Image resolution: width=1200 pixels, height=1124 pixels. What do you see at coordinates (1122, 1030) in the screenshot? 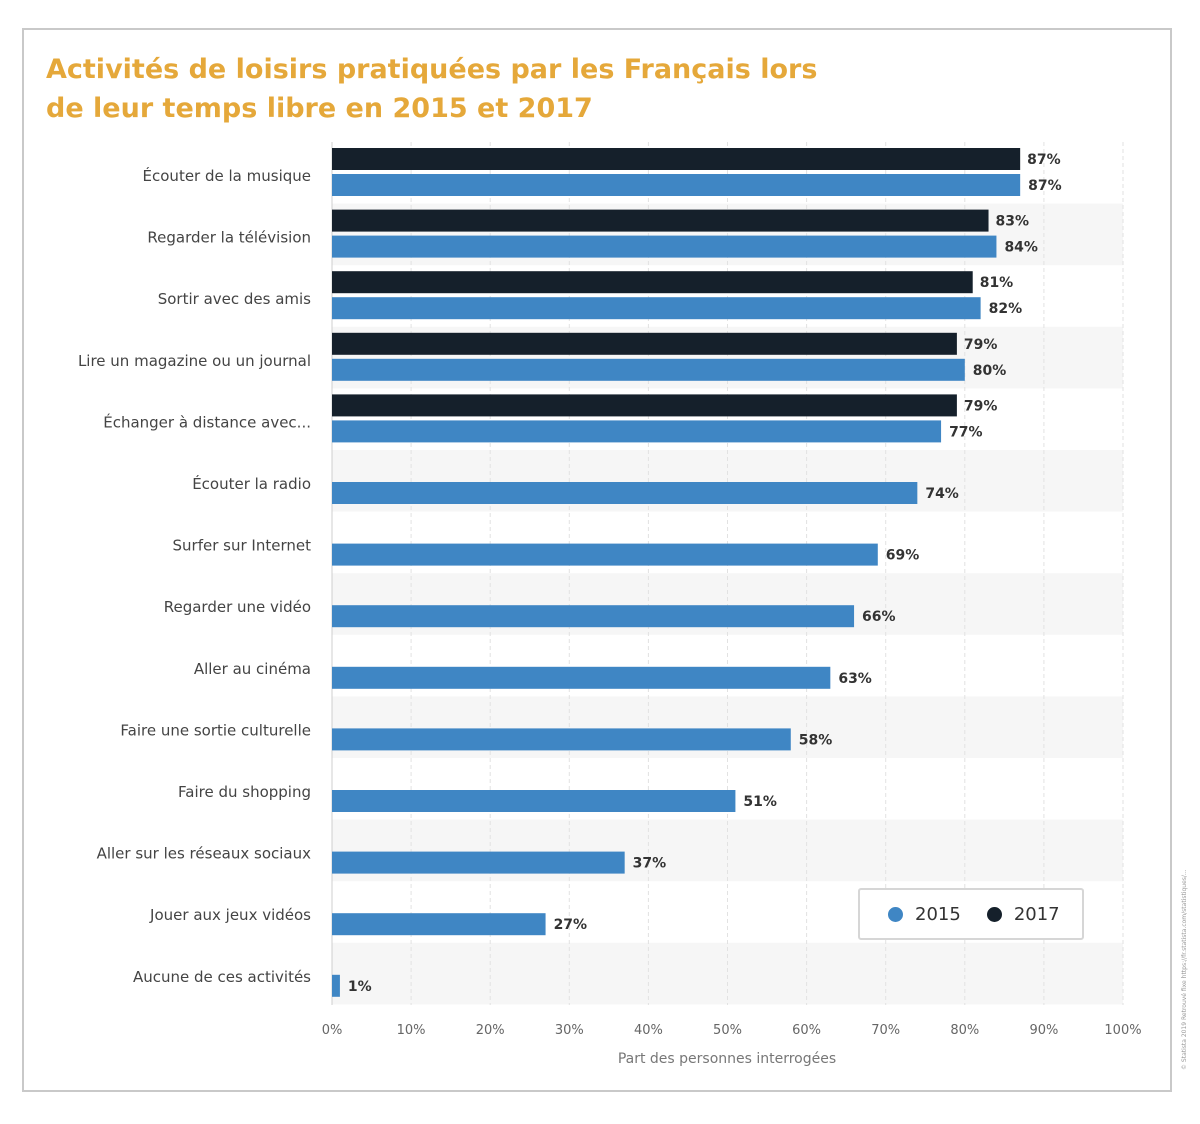
I see `x-tick-label: 100%` at bounding box center [1122, 1030].